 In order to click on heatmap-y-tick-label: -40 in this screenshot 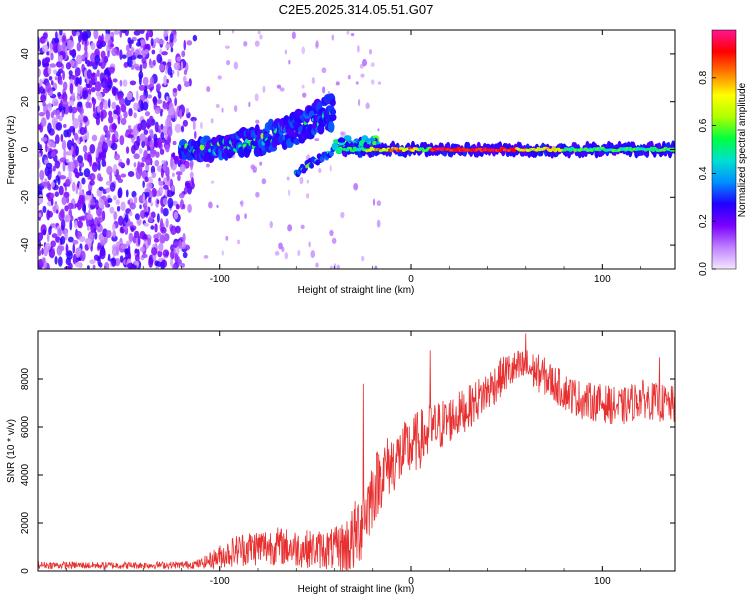, I will do `click(25, 244)`.